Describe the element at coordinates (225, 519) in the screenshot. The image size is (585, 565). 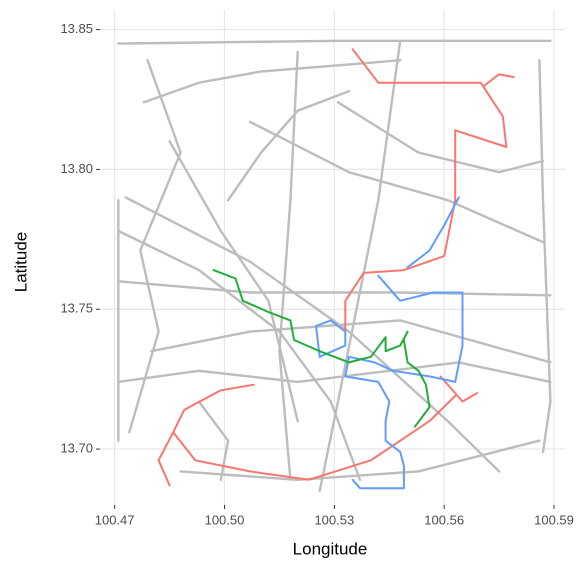
I see `x-tick-label: 100.50` at that location.